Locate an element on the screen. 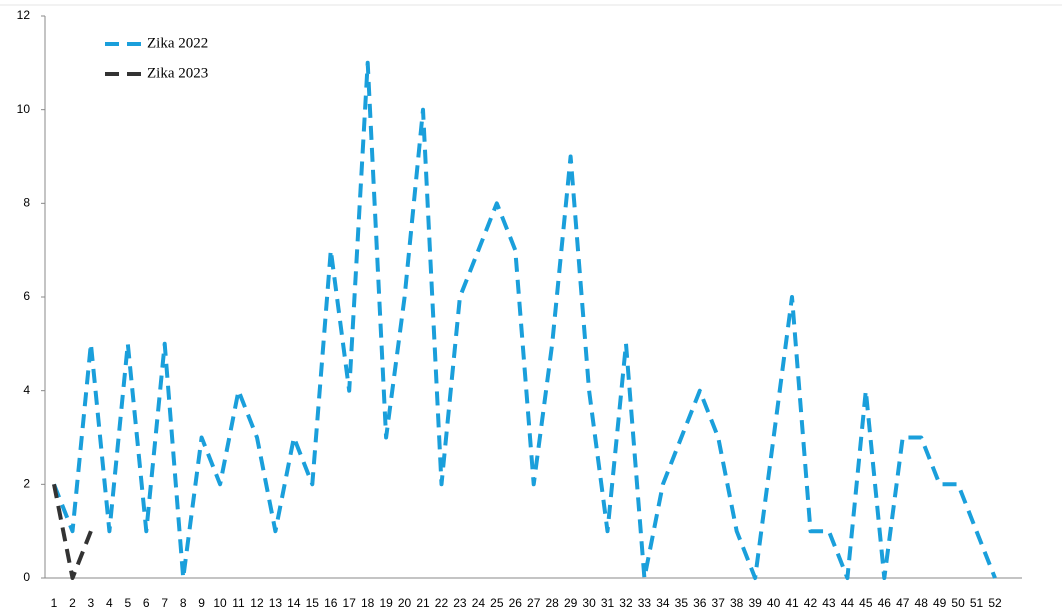  x-tick-label: 8 is located at coordinates (183, 603).